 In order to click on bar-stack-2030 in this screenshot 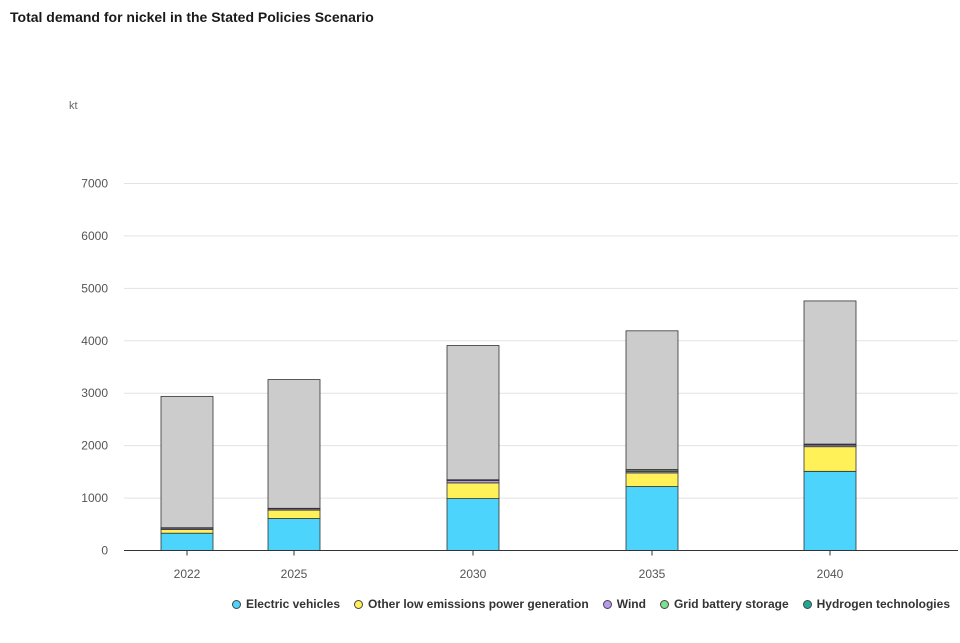, I will do `click(473, 448)`.